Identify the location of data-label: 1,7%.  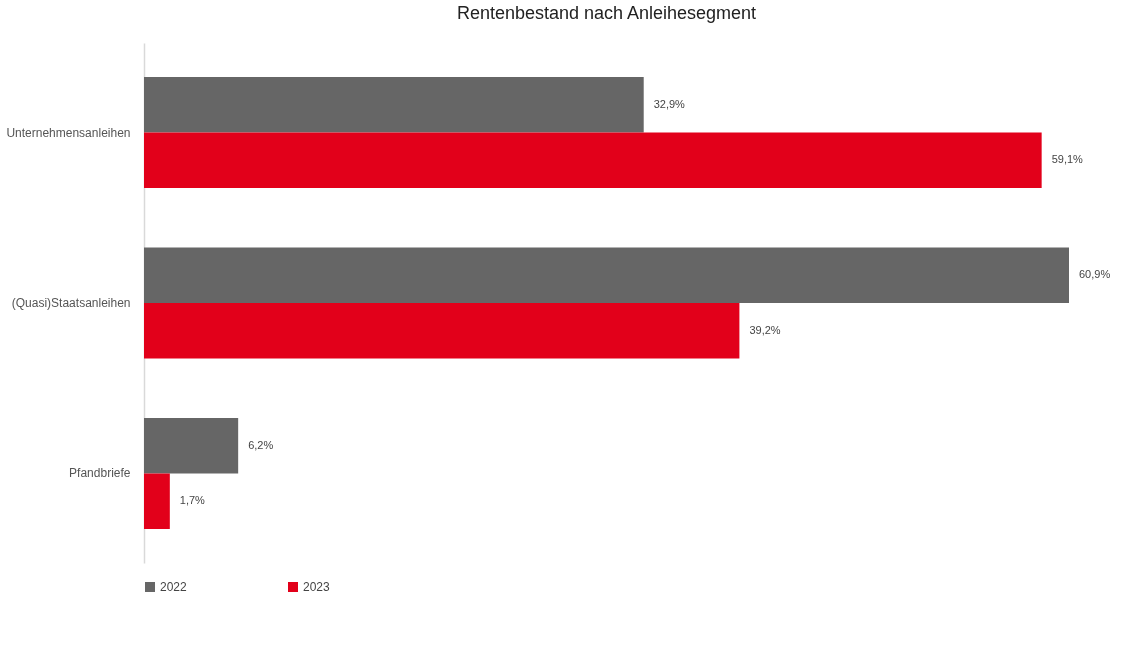
(192, 500).